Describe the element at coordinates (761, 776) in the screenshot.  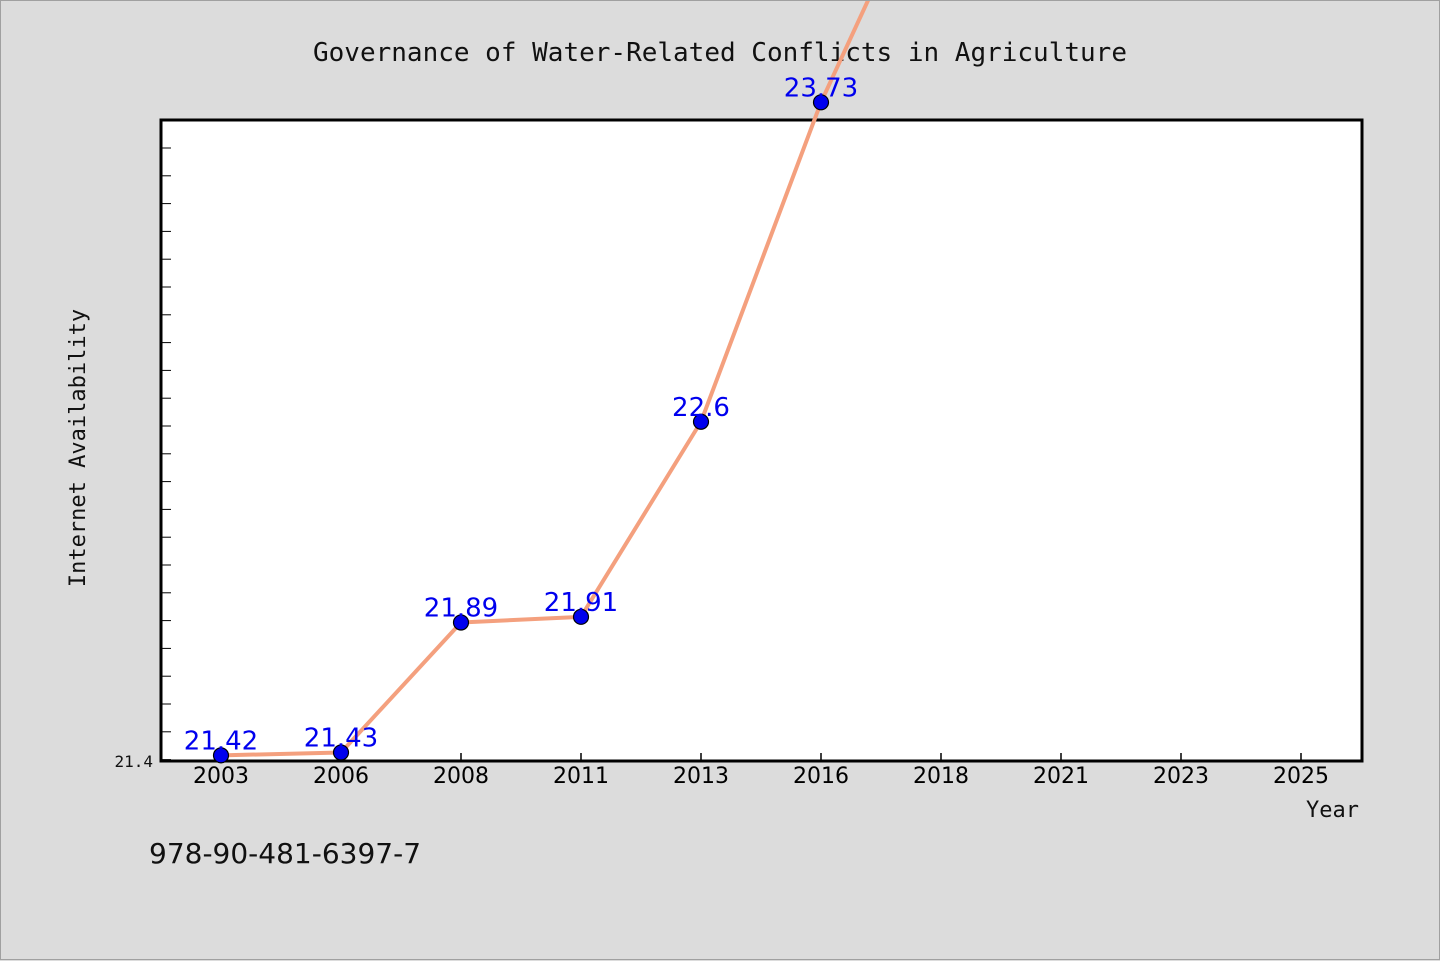
I see `x-tick-labels: 2003 2006 2008 2011 2013 2016 2018 2021 2023 2025` at that location.